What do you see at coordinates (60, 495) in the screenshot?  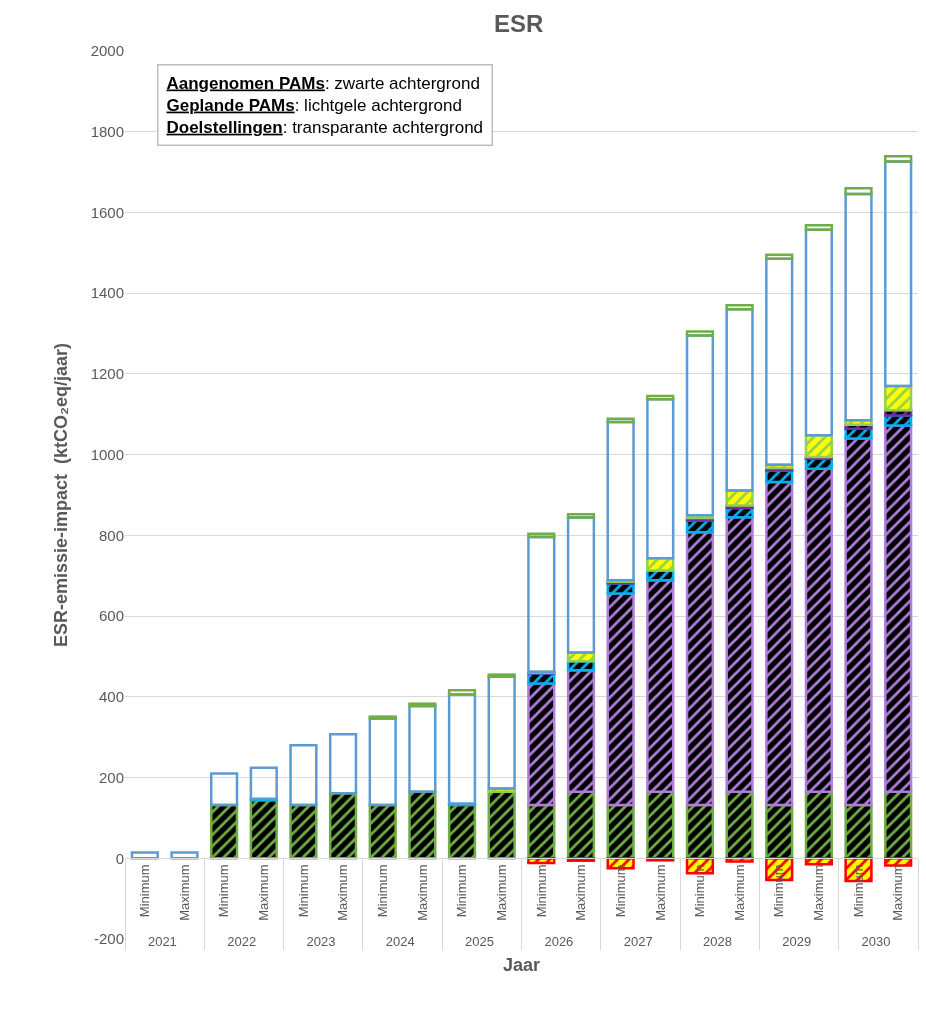 I see `y-axis-title: ESR-emissie-impact (ktCO₂eq/jaar)` at bounding box center [60, 495].